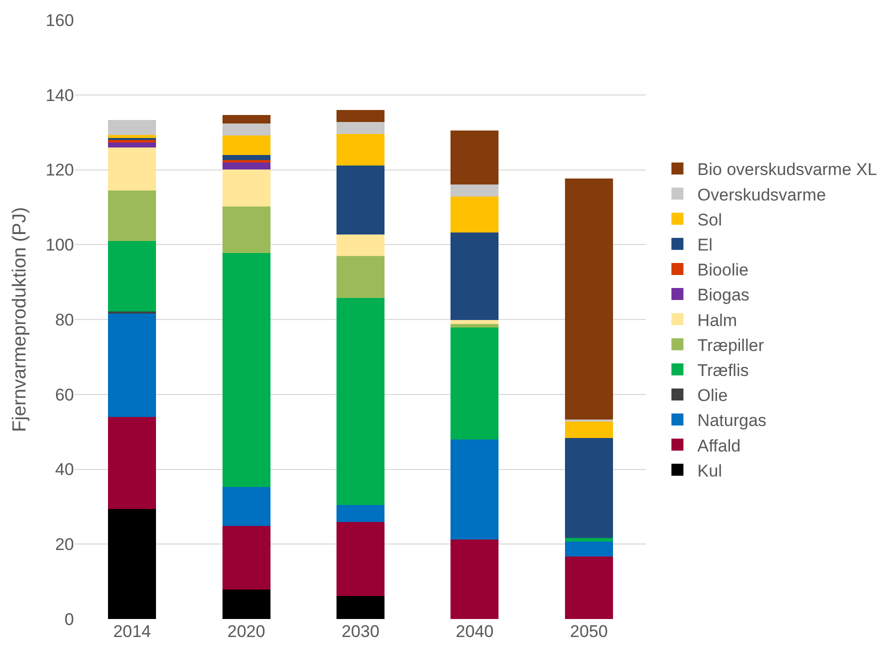  I want to click on legend-label: Sol, so click(709, 220).